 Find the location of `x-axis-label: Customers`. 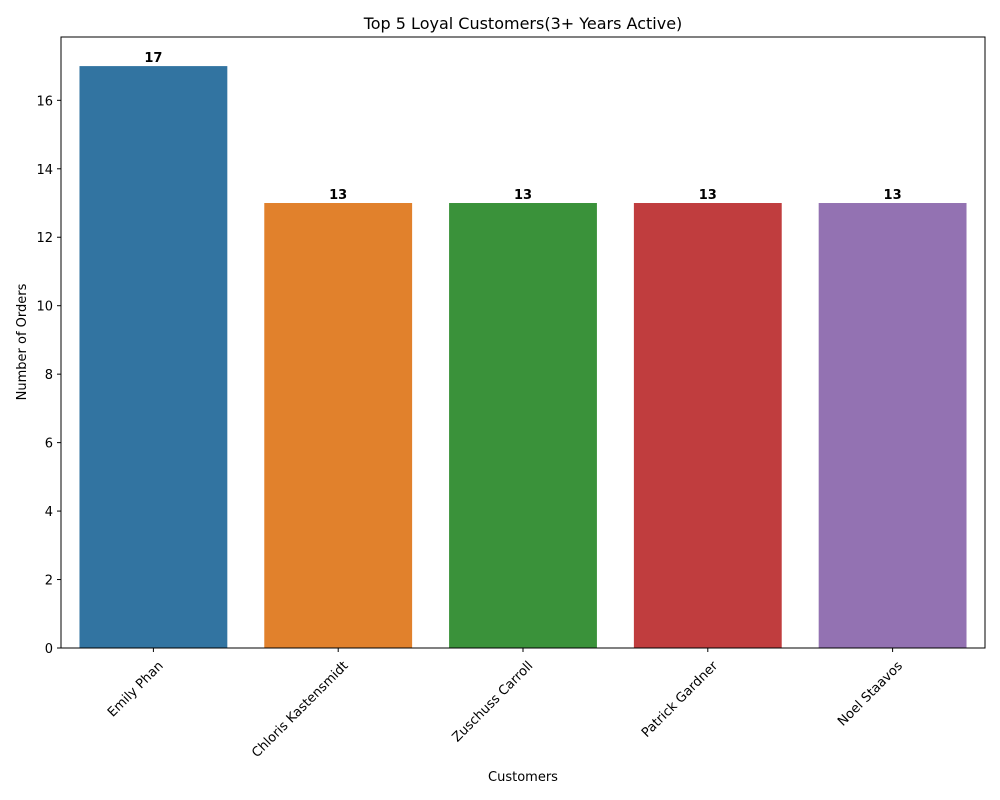

x-axis-label: Customers is located at coordinates (523, 777).